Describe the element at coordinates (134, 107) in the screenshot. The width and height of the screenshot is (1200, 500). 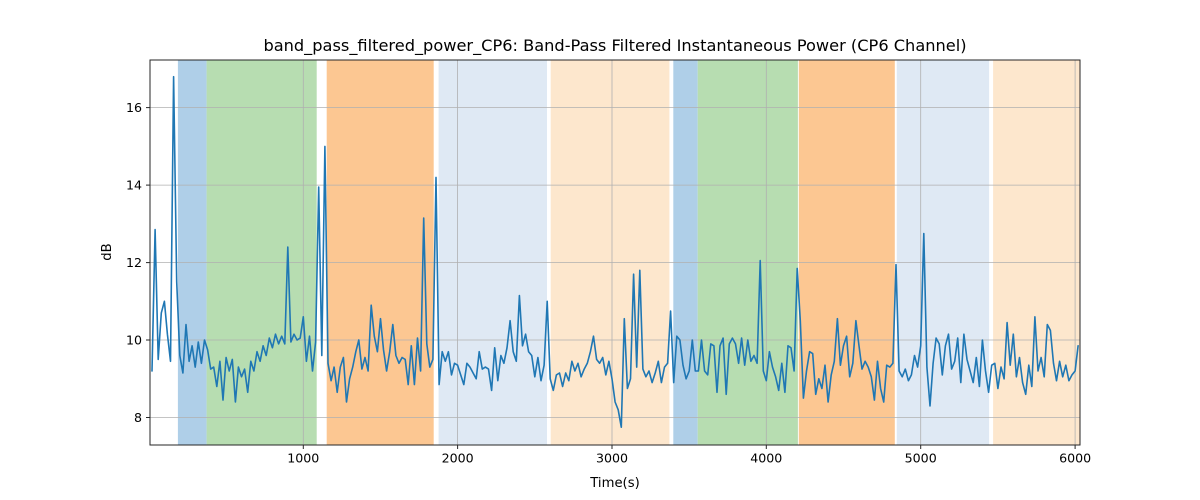
I see `y-tick-label: 16` at that location.